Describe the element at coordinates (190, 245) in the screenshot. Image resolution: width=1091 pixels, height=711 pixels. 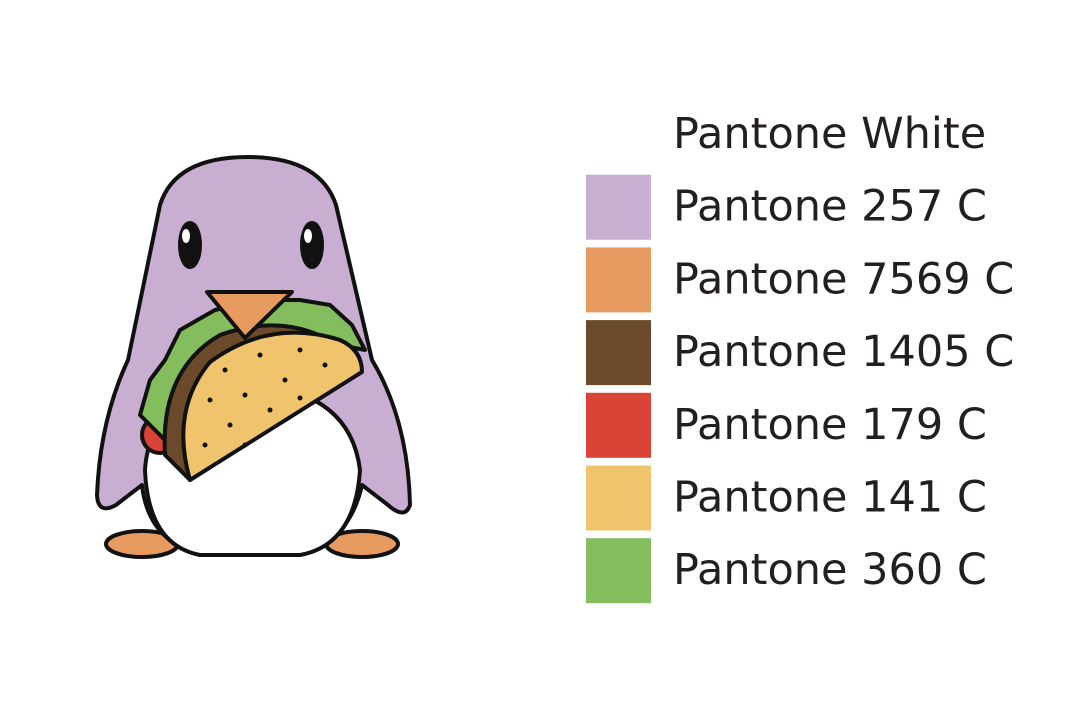
I see `left-eye` at that location.